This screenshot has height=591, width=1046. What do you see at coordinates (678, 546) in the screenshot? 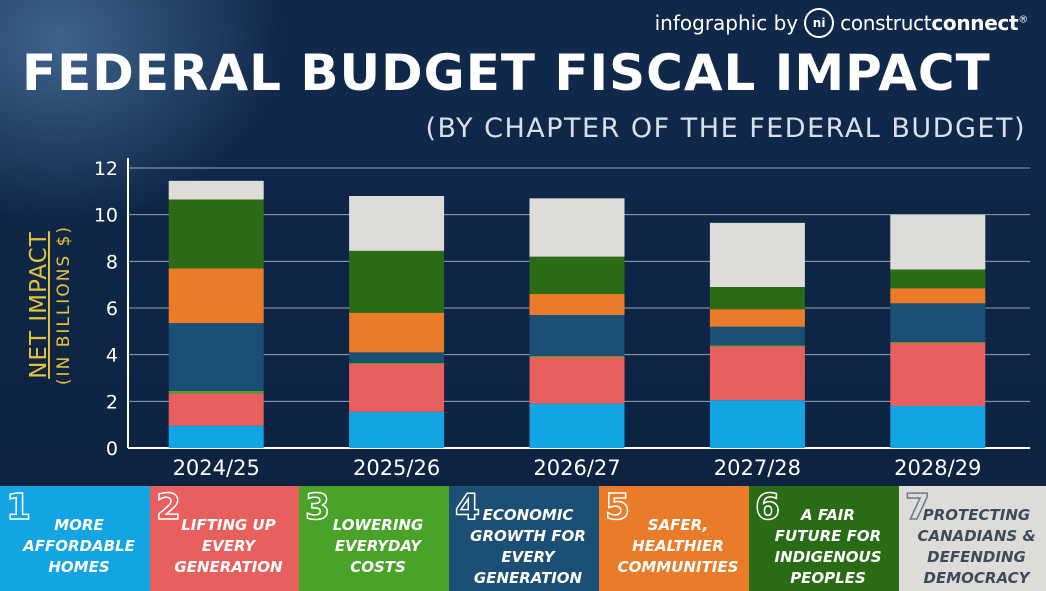
I see `legend-label: Safer, Healthier Communities` at bounding box center [678, 546].